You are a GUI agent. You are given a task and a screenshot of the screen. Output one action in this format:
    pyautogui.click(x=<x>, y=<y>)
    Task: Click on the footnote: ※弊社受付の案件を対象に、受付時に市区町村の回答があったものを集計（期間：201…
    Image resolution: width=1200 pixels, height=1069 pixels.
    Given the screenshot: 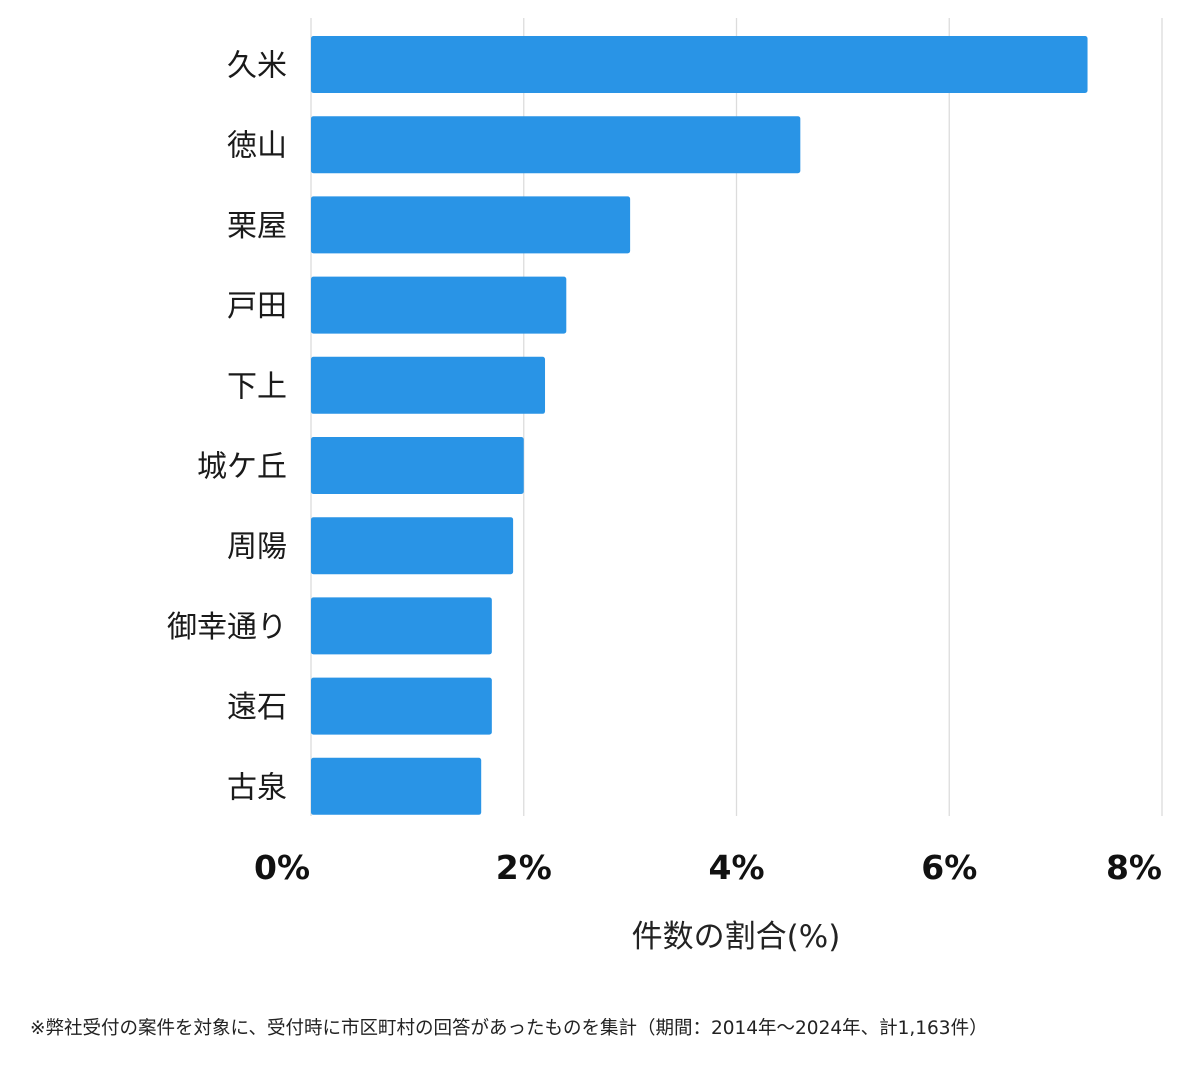 What is the action you would take?
    pyautogui.click(x=509, y=1028)
    